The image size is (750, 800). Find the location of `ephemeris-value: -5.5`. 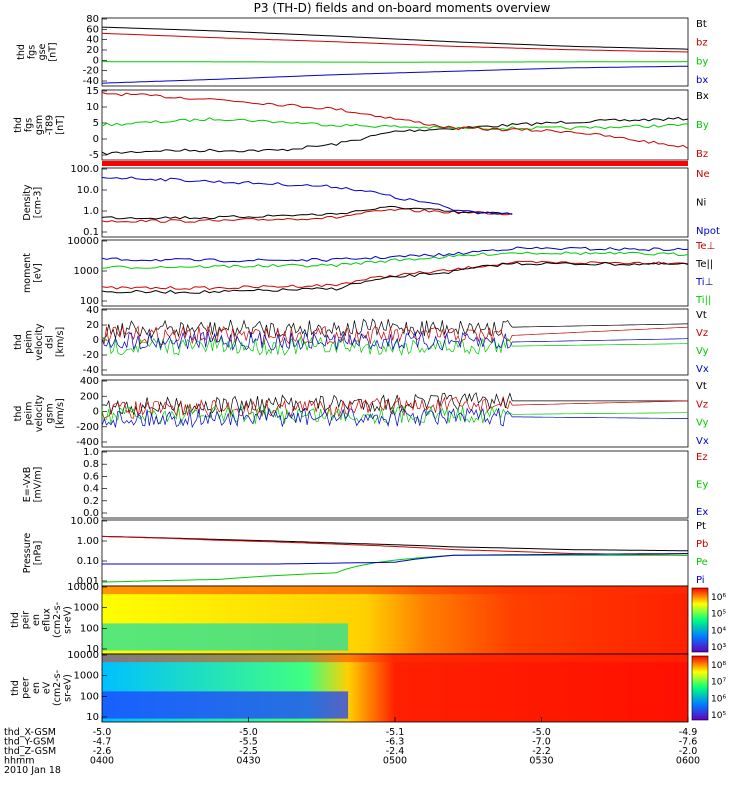

ephemeris-value: -5.5 is located at coordinates (248, 742).